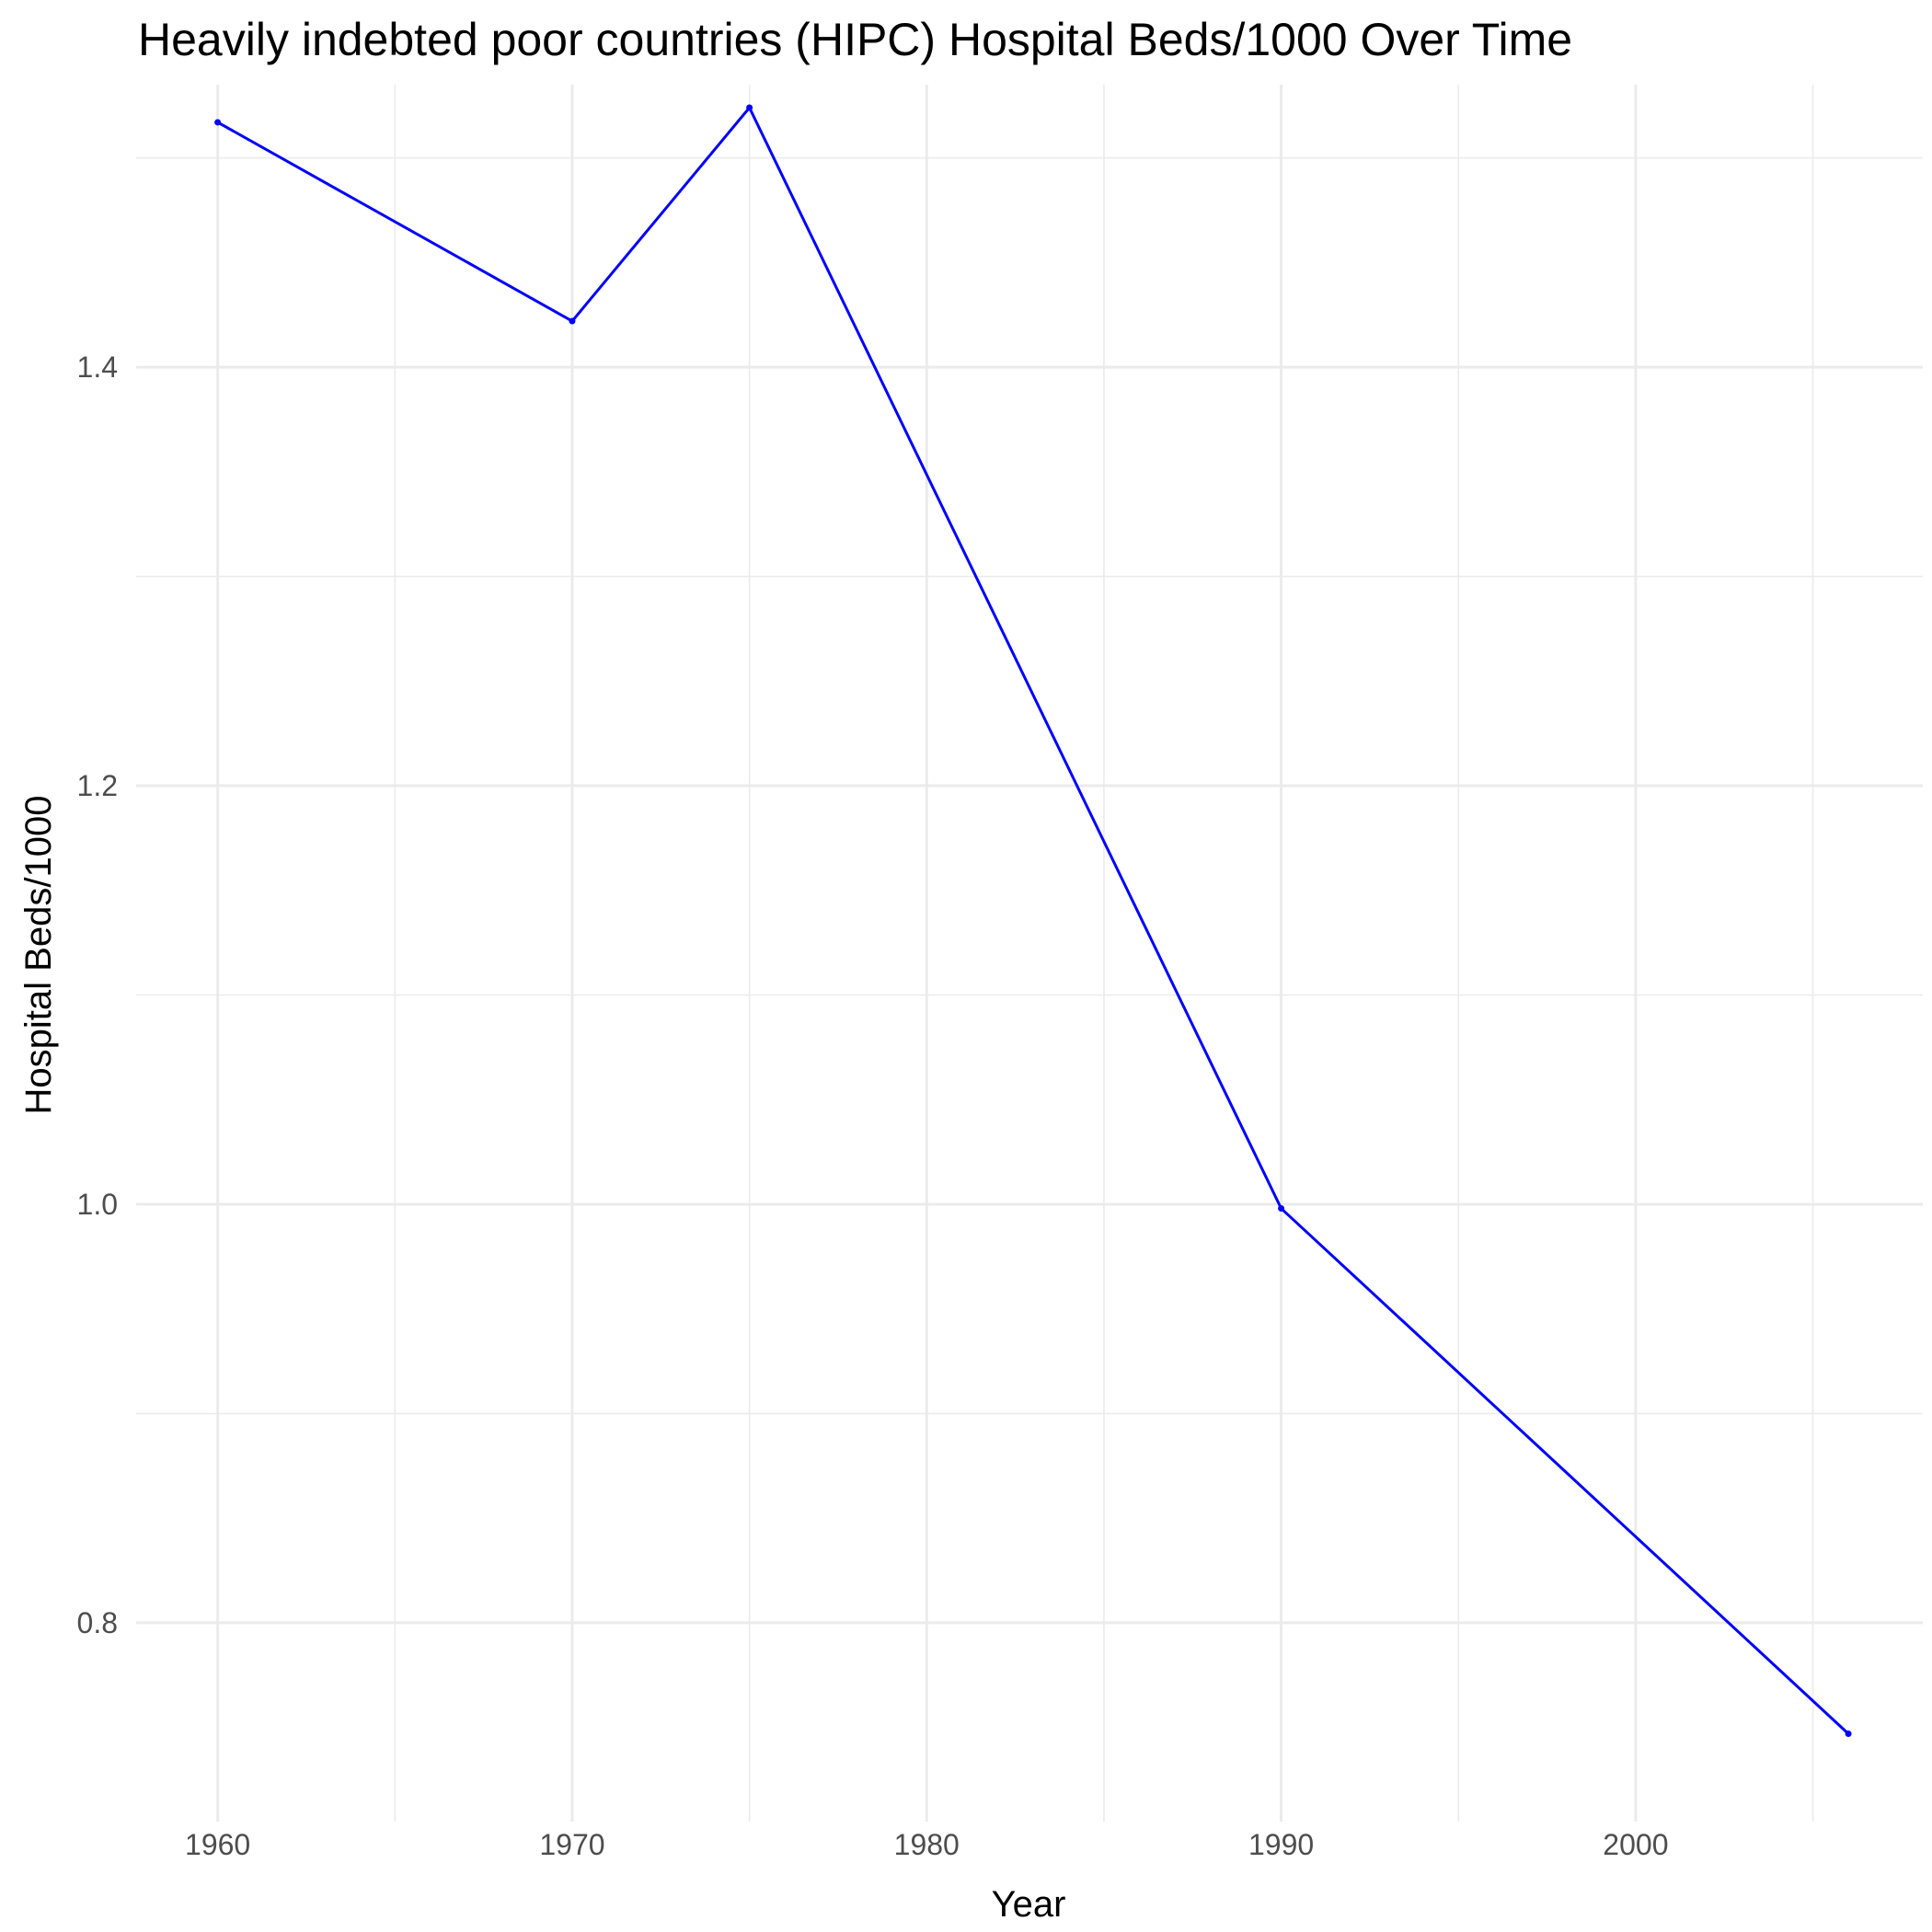 The height and width of the screenshot is (1932, 1932). Describe the element at coordinates (97, 1204) in the screenshot. I see `y-tick-label: 1.0` at that location.